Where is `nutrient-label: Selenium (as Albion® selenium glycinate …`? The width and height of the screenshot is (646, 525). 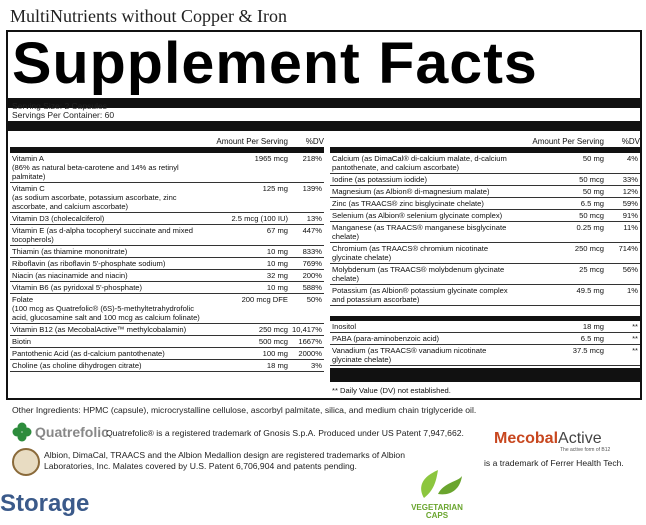 nutrient-label: Selenium (as Albion® selenium glycinate … is located at coordinates (417, 215).